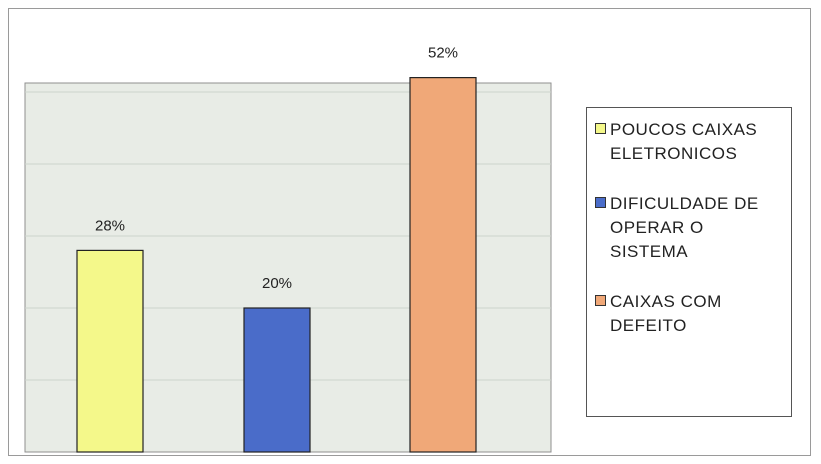 Image resolution: width=821 pixels, height=464 pixels. I want to click on legend-item-1: DIFICULDADE DE OPERAR O SISTEMA, so click(690, 228).